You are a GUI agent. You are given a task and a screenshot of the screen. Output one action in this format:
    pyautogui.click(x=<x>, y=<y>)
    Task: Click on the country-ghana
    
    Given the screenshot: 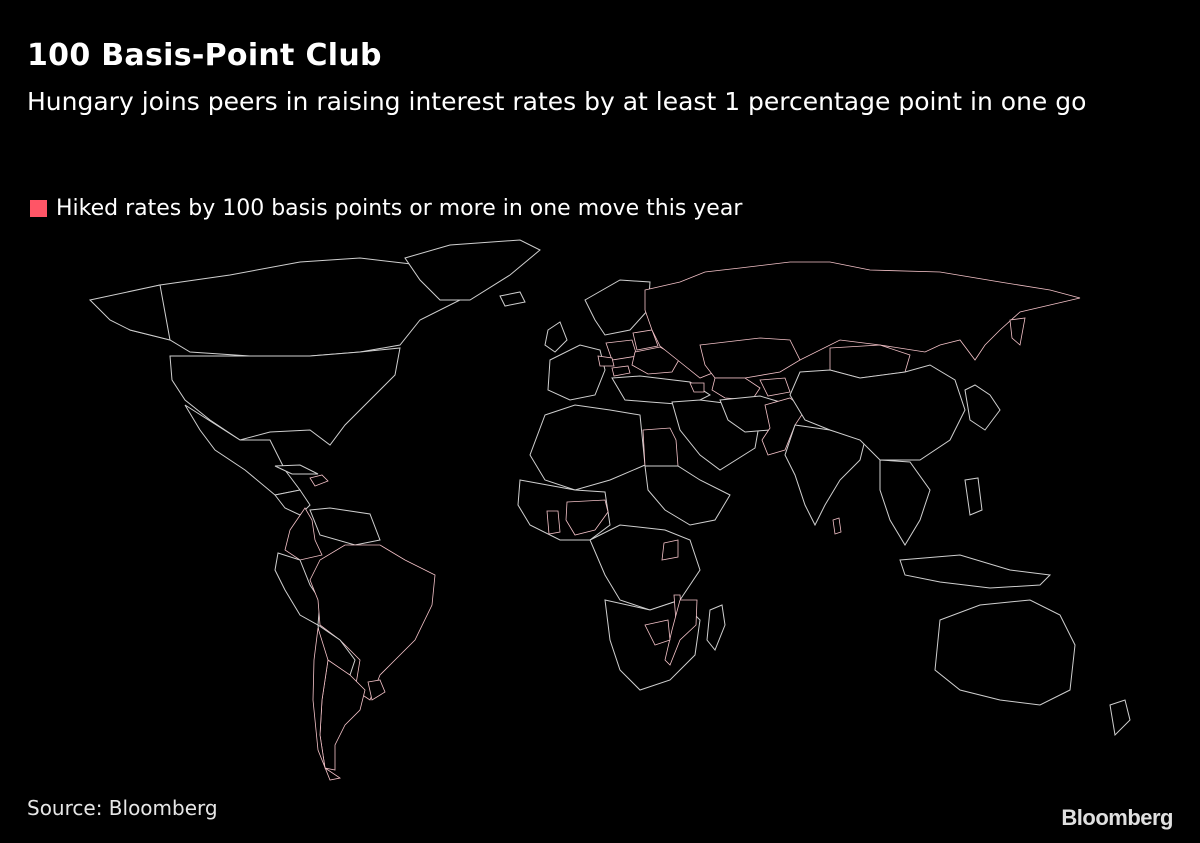 What is the action you would take?
    pyautogui.click(x=553, y=522)
    